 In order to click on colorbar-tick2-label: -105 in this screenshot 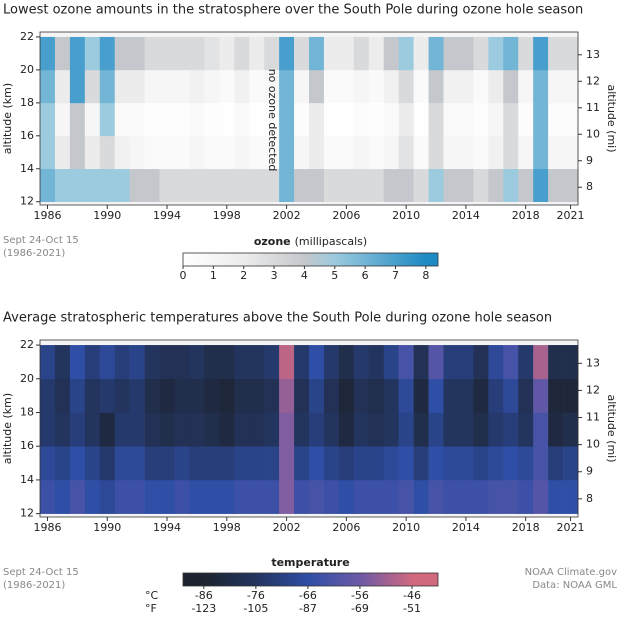, I will do `click(255, 608)`.